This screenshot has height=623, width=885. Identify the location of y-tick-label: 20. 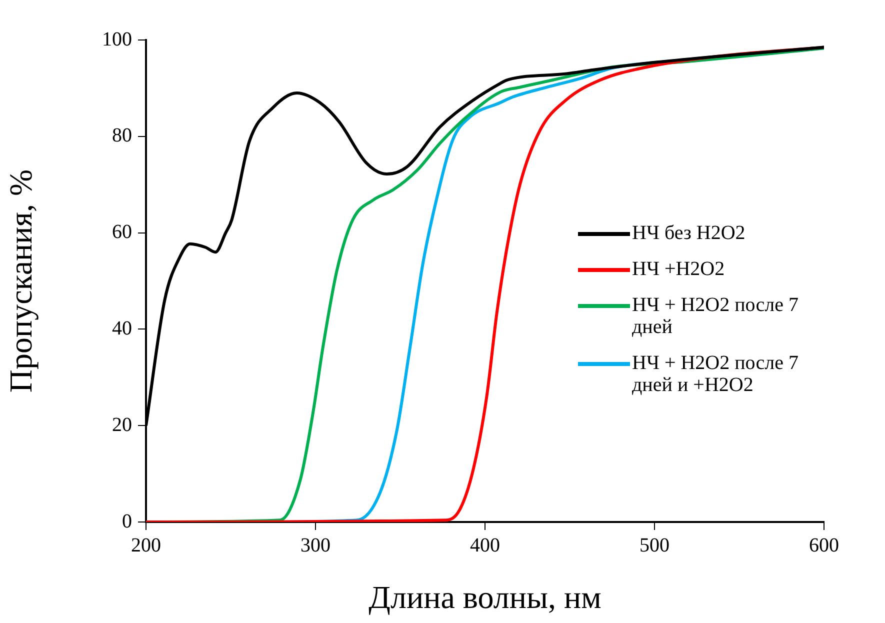
(122, 425).